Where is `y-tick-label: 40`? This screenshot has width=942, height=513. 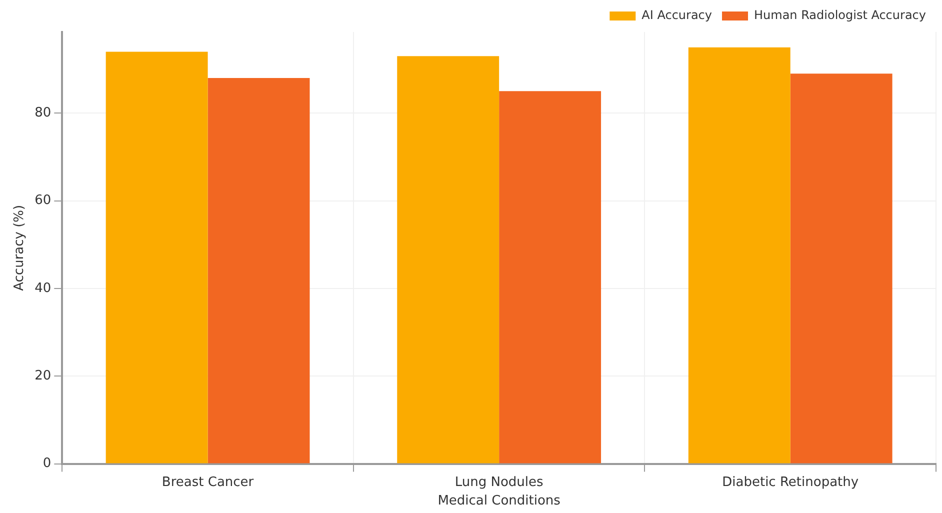
y-tick-label: 40 is located at coordinates (43, 288).